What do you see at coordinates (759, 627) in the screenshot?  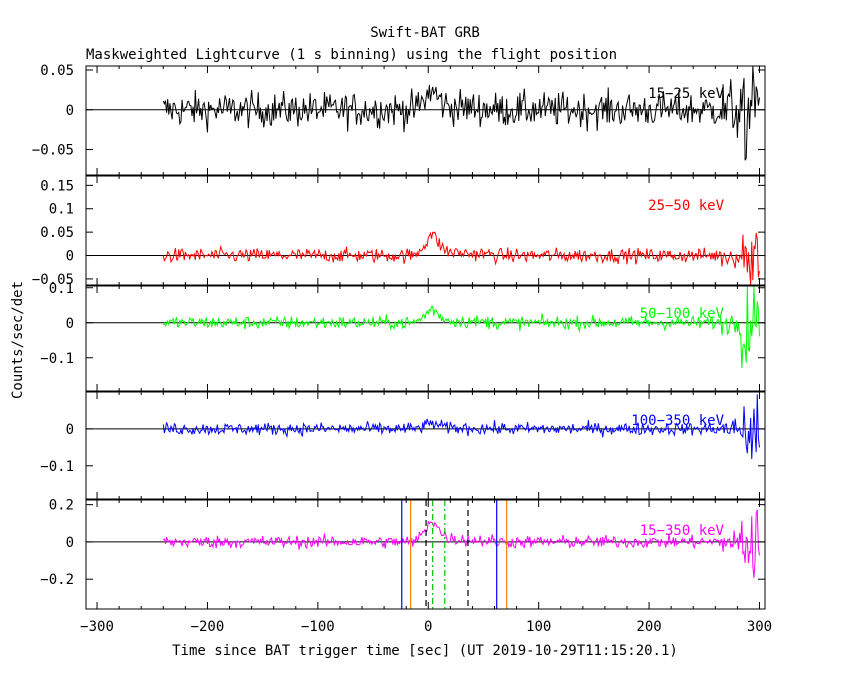 I see `x-tick-label: 300` at bounding box center [759, 627].